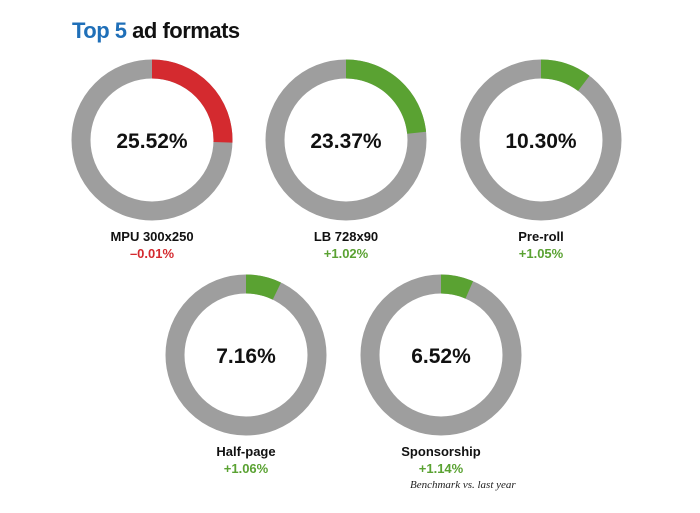 The height and width of the screenshot is (513, 700). I want to click on donut-change-lb-728x90: +1.02%, so click(346, 253).